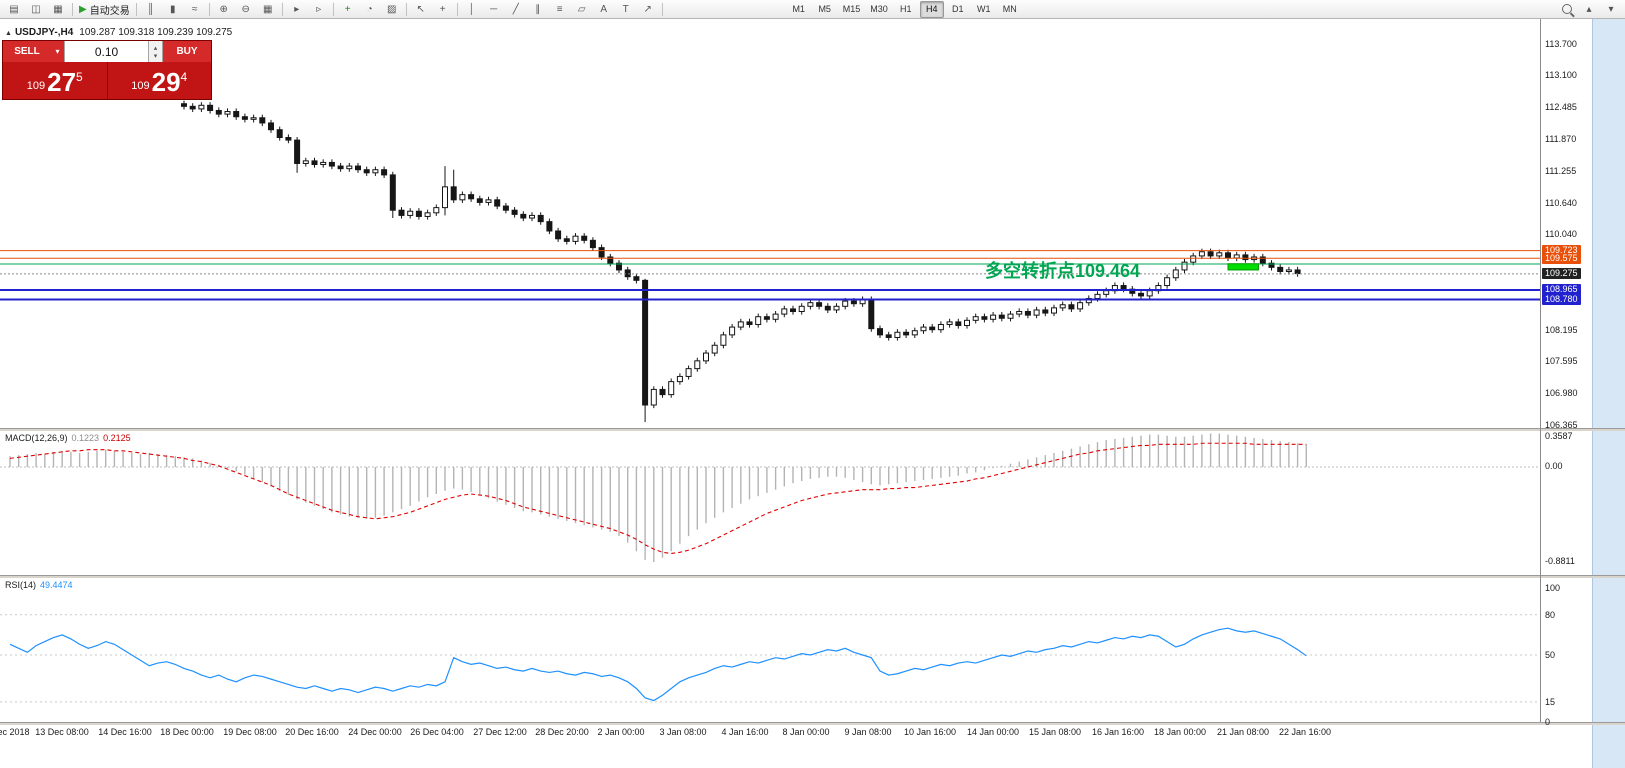  Describe the element at coordinates (582, 9) in the screenshot. I see `shapes-icon: ▱` at that location.